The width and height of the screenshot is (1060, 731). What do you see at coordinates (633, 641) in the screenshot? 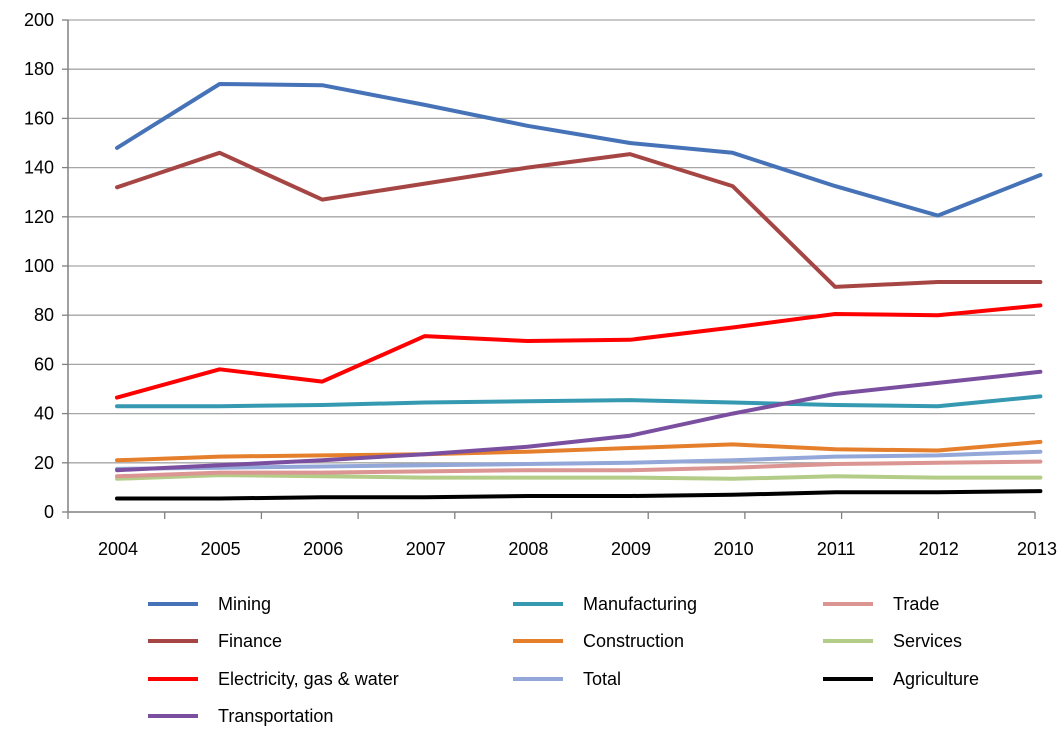
I see `legend-label-construction: Construction` at bounding box center [633, 641].